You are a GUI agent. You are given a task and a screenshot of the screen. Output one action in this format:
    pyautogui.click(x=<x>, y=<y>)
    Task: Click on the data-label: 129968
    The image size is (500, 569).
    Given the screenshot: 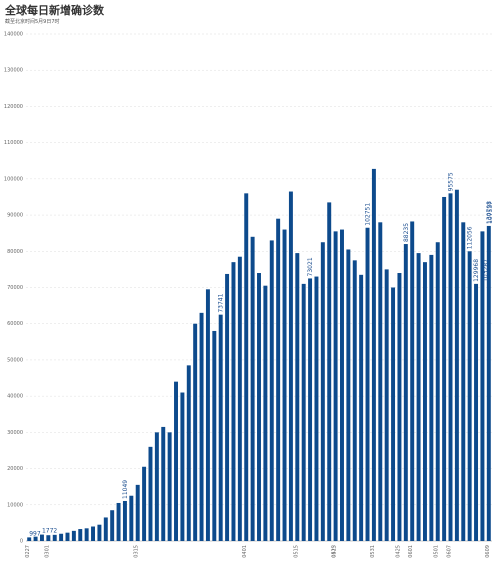 What is the action you would take?
    pyautogui.click(x=476, y=270)
    